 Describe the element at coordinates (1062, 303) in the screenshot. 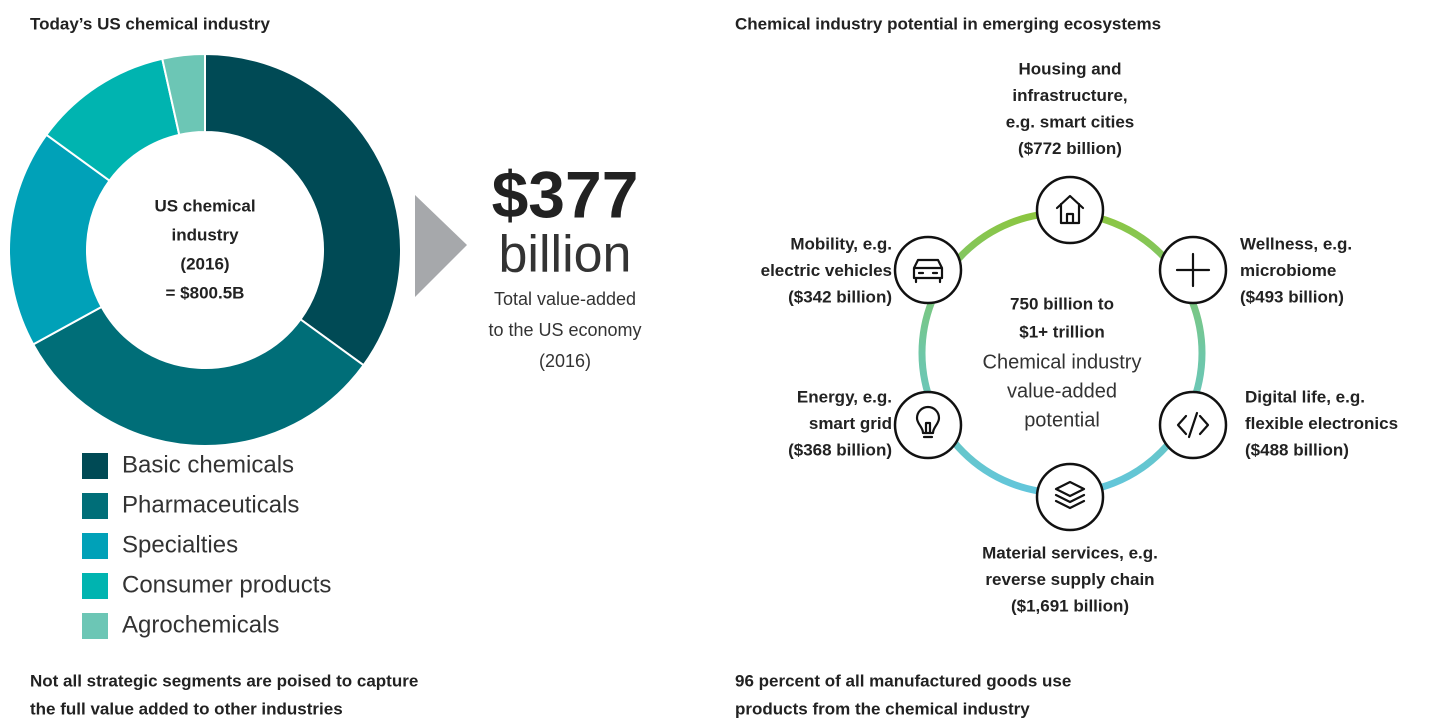

I see `center-headline: 750 billion to` at that location.